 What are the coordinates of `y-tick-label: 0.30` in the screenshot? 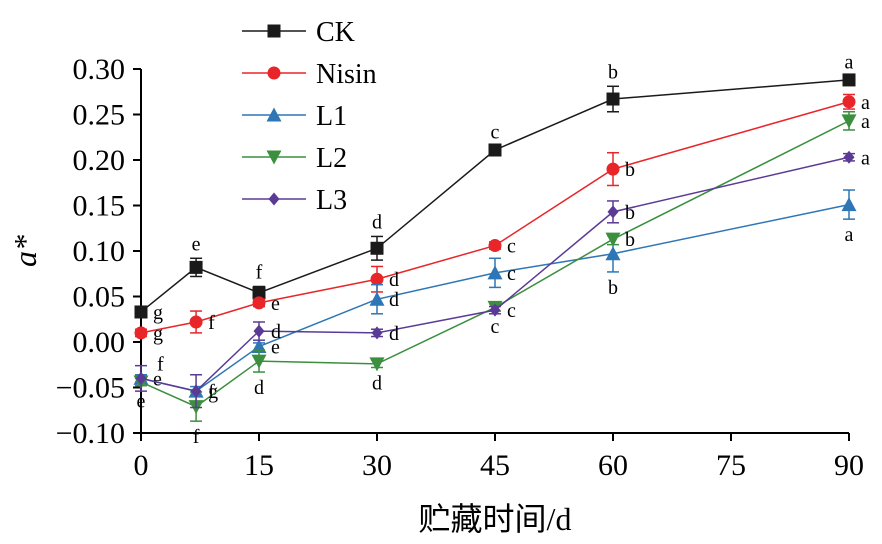 It's located at (99, 69).